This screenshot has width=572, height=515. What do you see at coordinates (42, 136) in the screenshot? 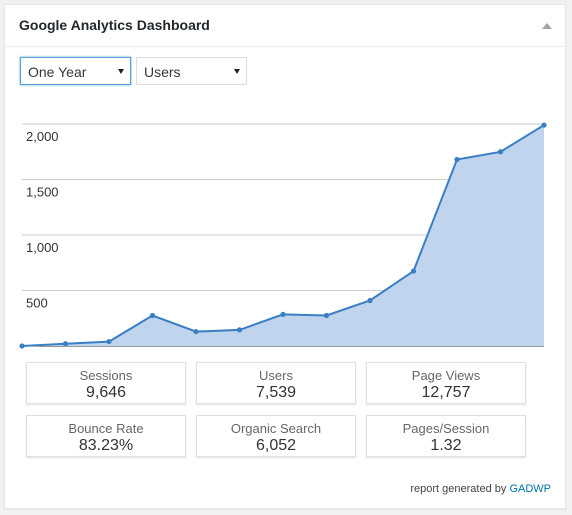
I see `y-tick-label: 2,000` at bounding box center [42, 136].